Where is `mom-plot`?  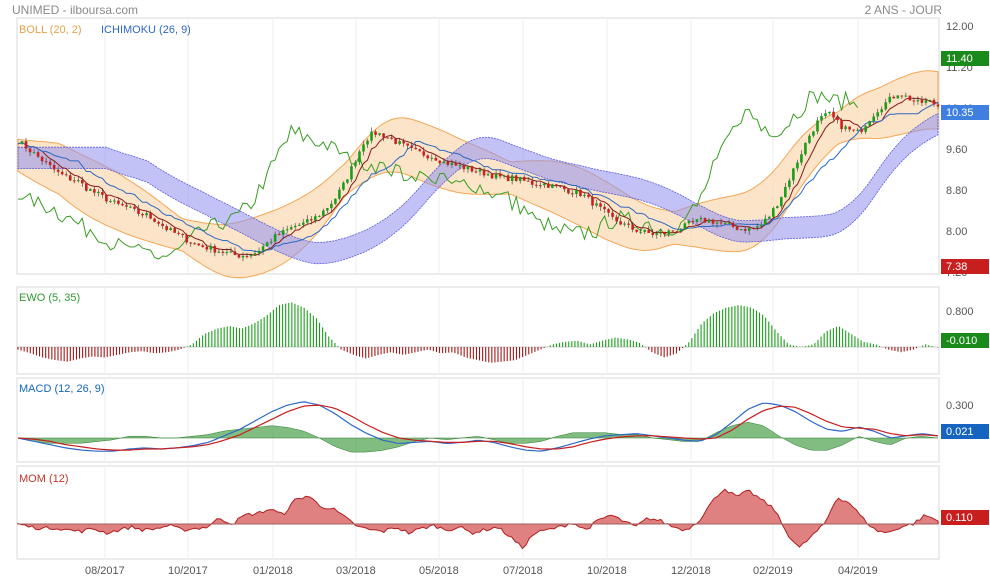
mom-plot is located at coordinates (478, 519).